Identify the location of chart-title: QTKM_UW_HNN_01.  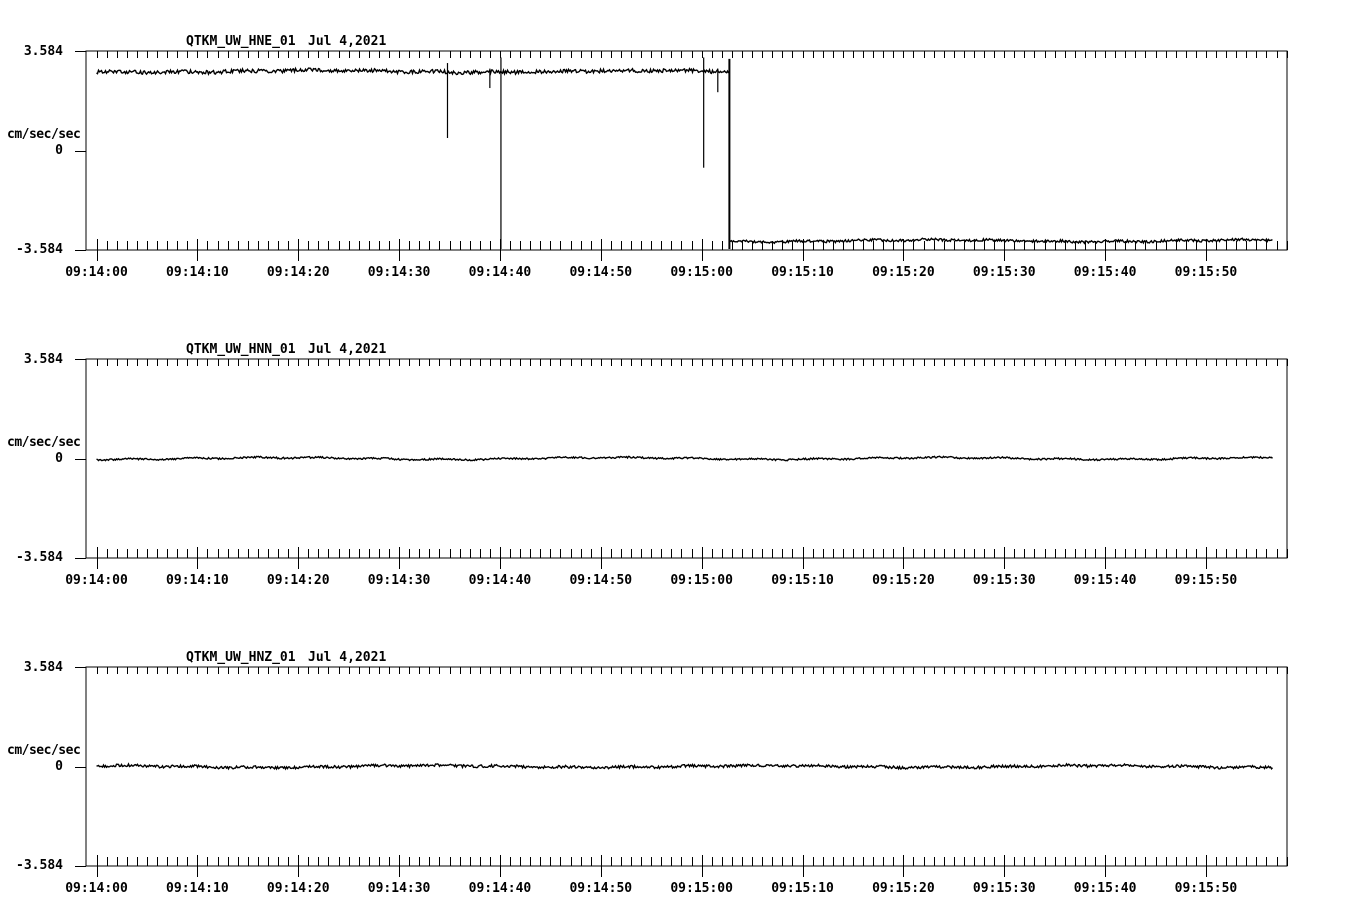
(241, 349).